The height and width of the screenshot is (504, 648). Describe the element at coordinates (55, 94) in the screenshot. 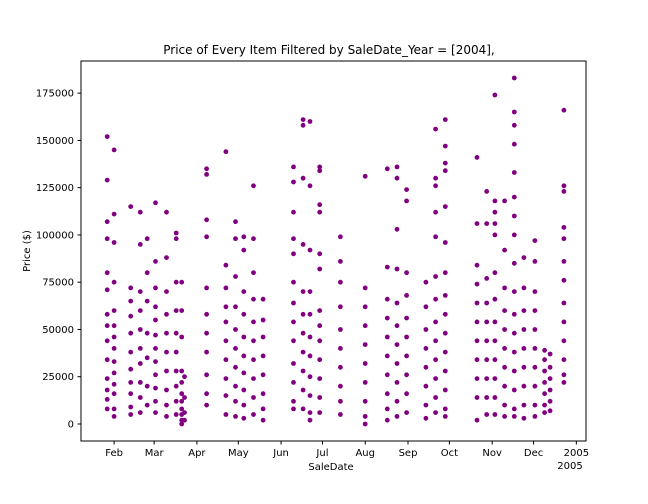

I see `y-tick-label: 175000` at that location.